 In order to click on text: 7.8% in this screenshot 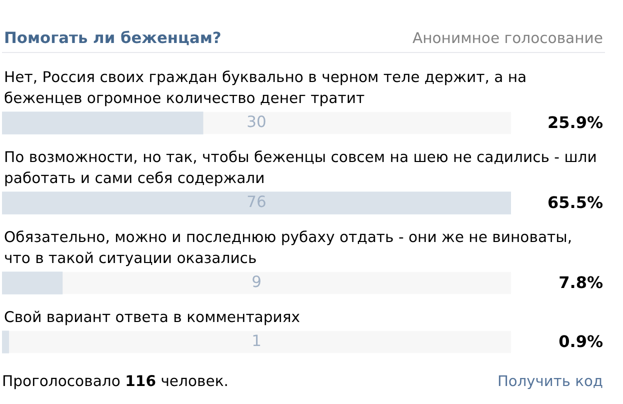, I will do `click(580, 282)`.